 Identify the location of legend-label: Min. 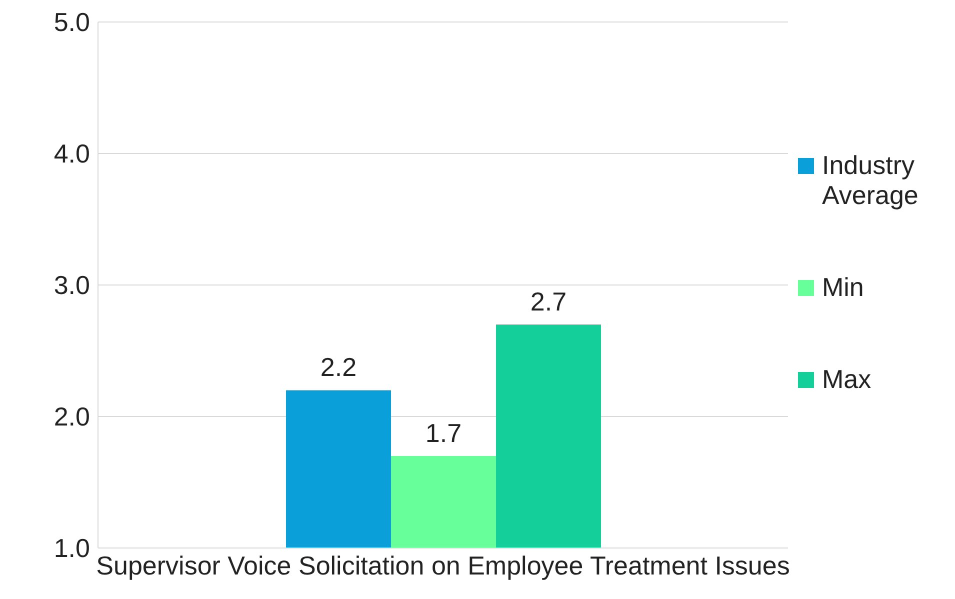
(843, 287).